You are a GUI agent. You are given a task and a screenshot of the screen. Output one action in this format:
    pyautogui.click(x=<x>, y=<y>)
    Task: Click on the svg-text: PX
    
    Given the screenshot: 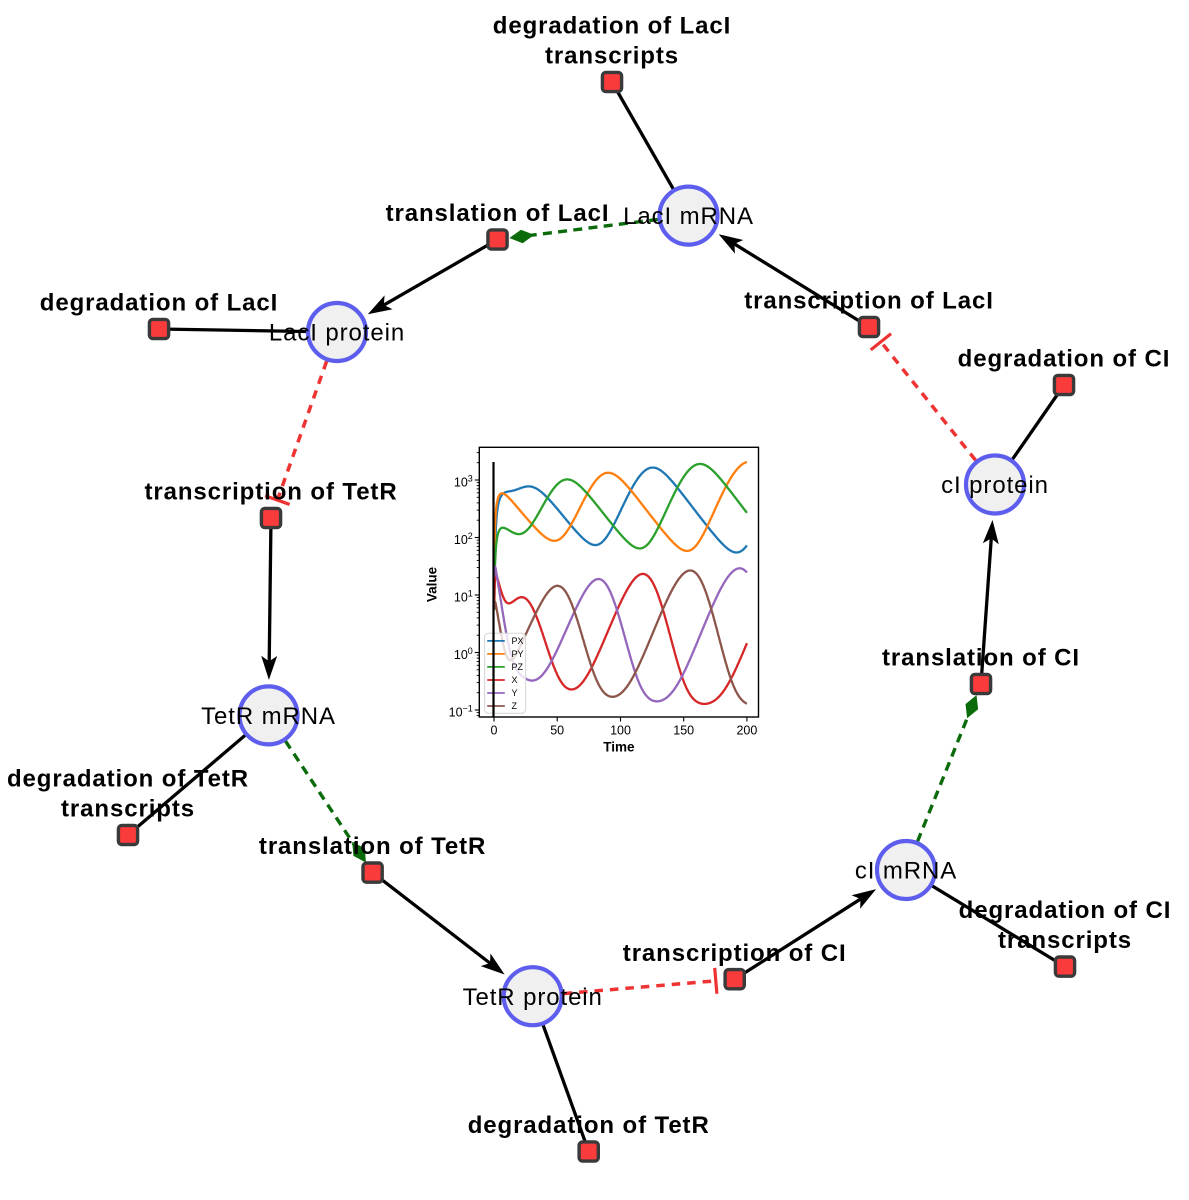 What is the action you would take?
    pyautogui.click(x=518, y=641)
    